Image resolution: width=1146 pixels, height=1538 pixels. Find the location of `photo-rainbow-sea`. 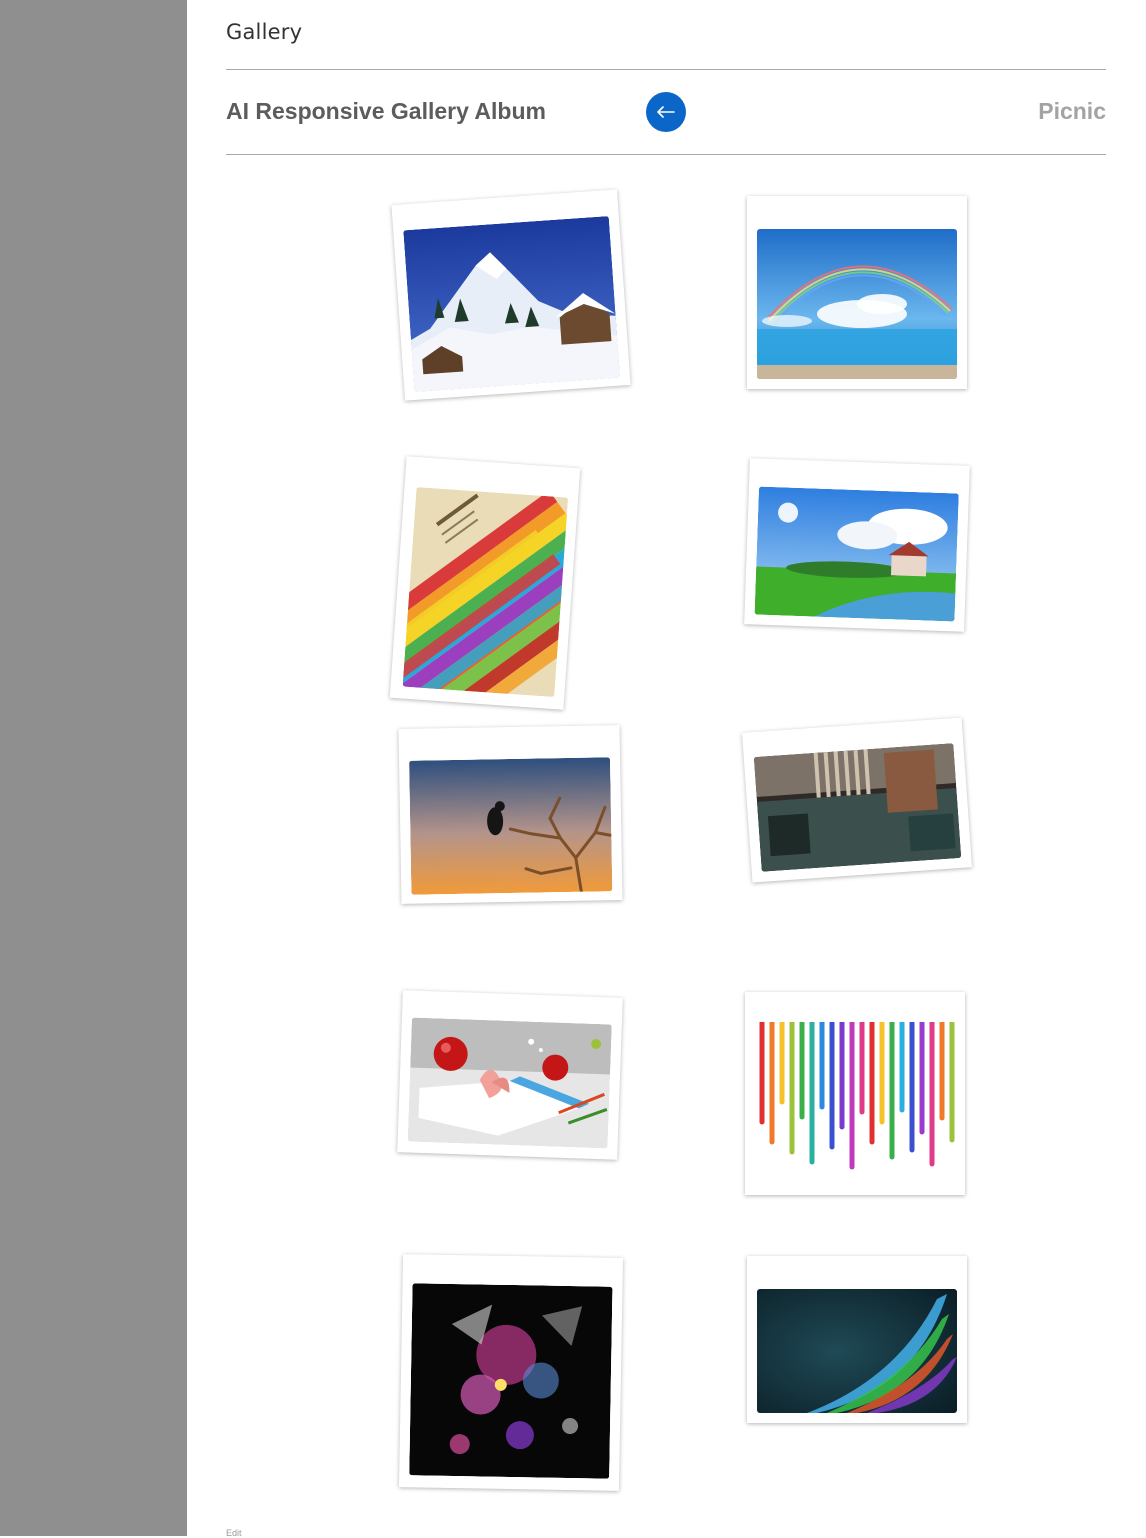

photo-rainbow-sea is located at coordinates (857, 304).